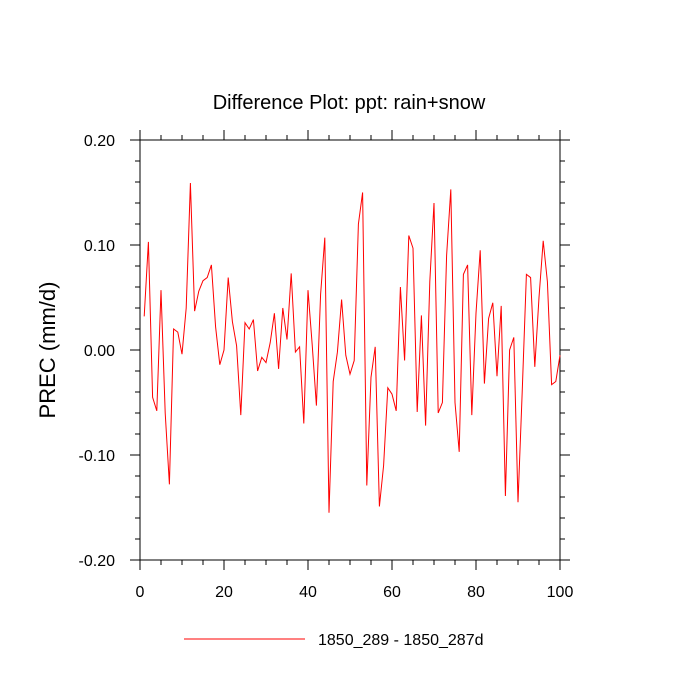 The image size is (700, 700). I want to click on x-tick-label: 40, so click(308, 592).